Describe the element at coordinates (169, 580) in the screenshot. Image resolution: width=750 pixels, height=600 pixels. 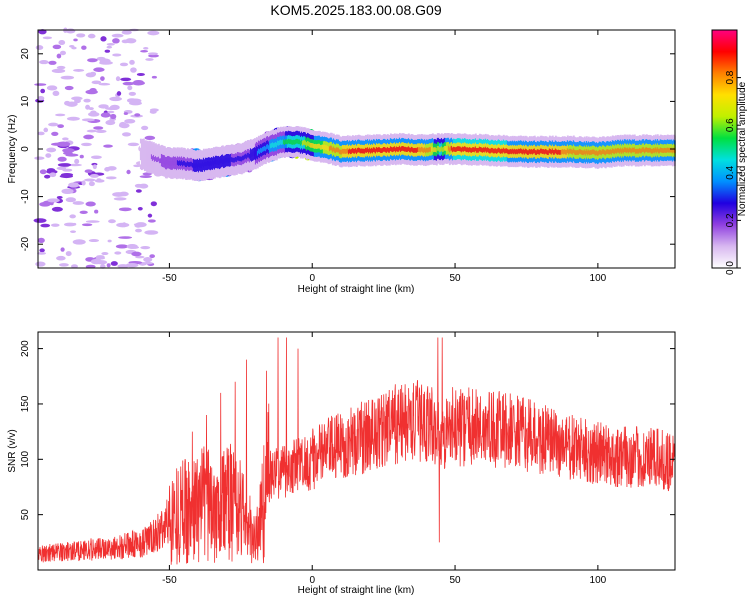
I see `snr-x-tick-label: -50` at that location.